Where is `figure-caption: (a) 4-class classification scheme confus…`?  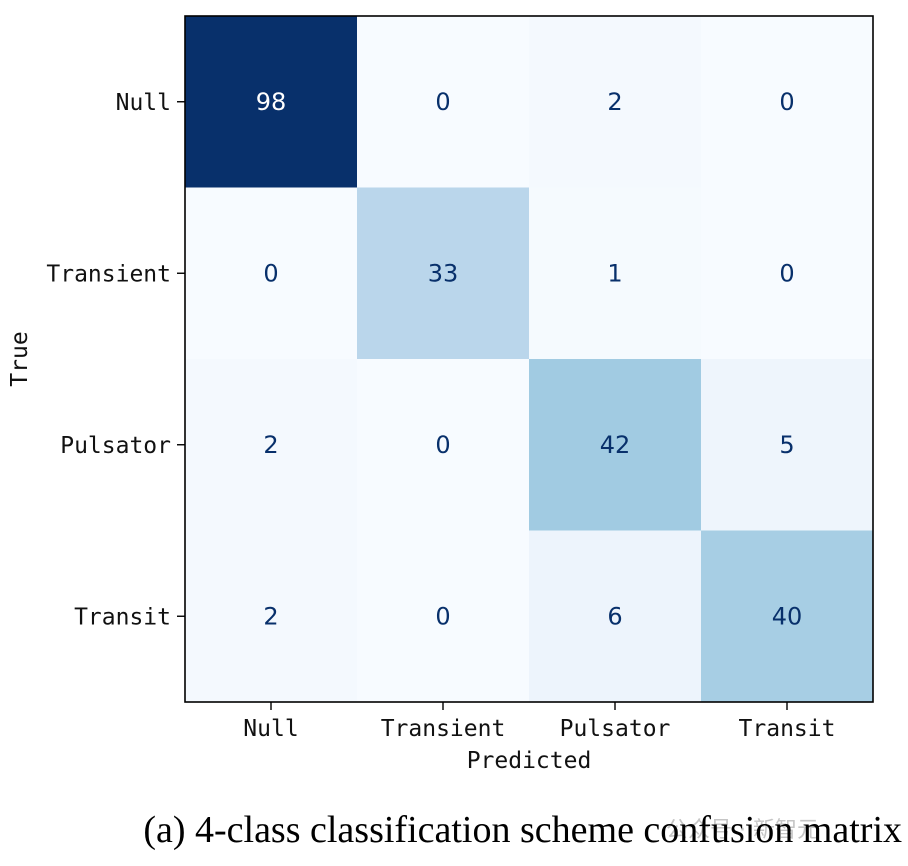
figure-caption: (a) 4-class classification scheme confus… is located at coordinates (522, 830).